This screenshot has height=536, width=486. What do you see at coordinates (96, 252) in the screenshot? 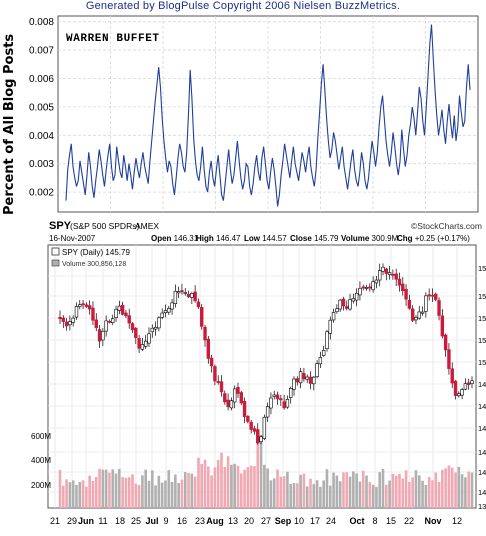
I see `legend-price: SPY (Daily) 145.79` at bounding box center [96, 252].